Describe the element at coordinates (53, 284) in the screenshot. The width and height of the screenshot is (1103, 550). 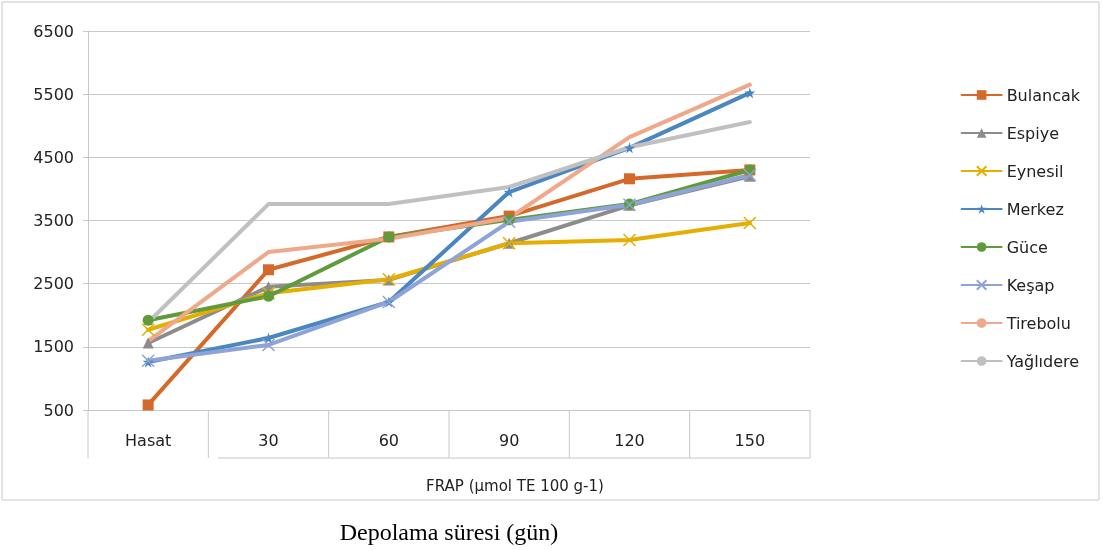
I see `y-tick-label: 2500` at that location.